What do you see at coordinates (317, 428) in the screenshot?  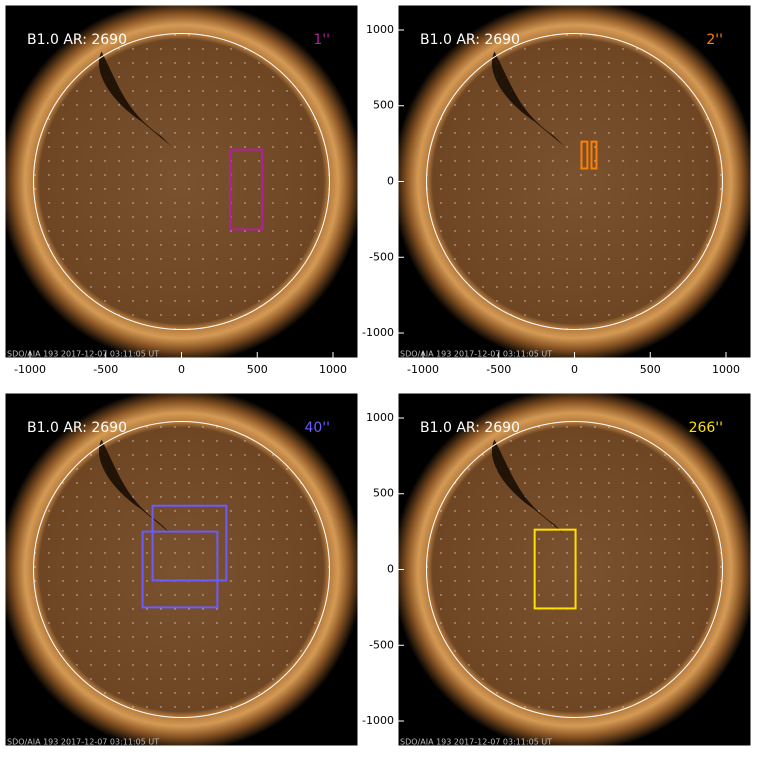 I see `panel-label: 40''` at bounding box center [317, 428].